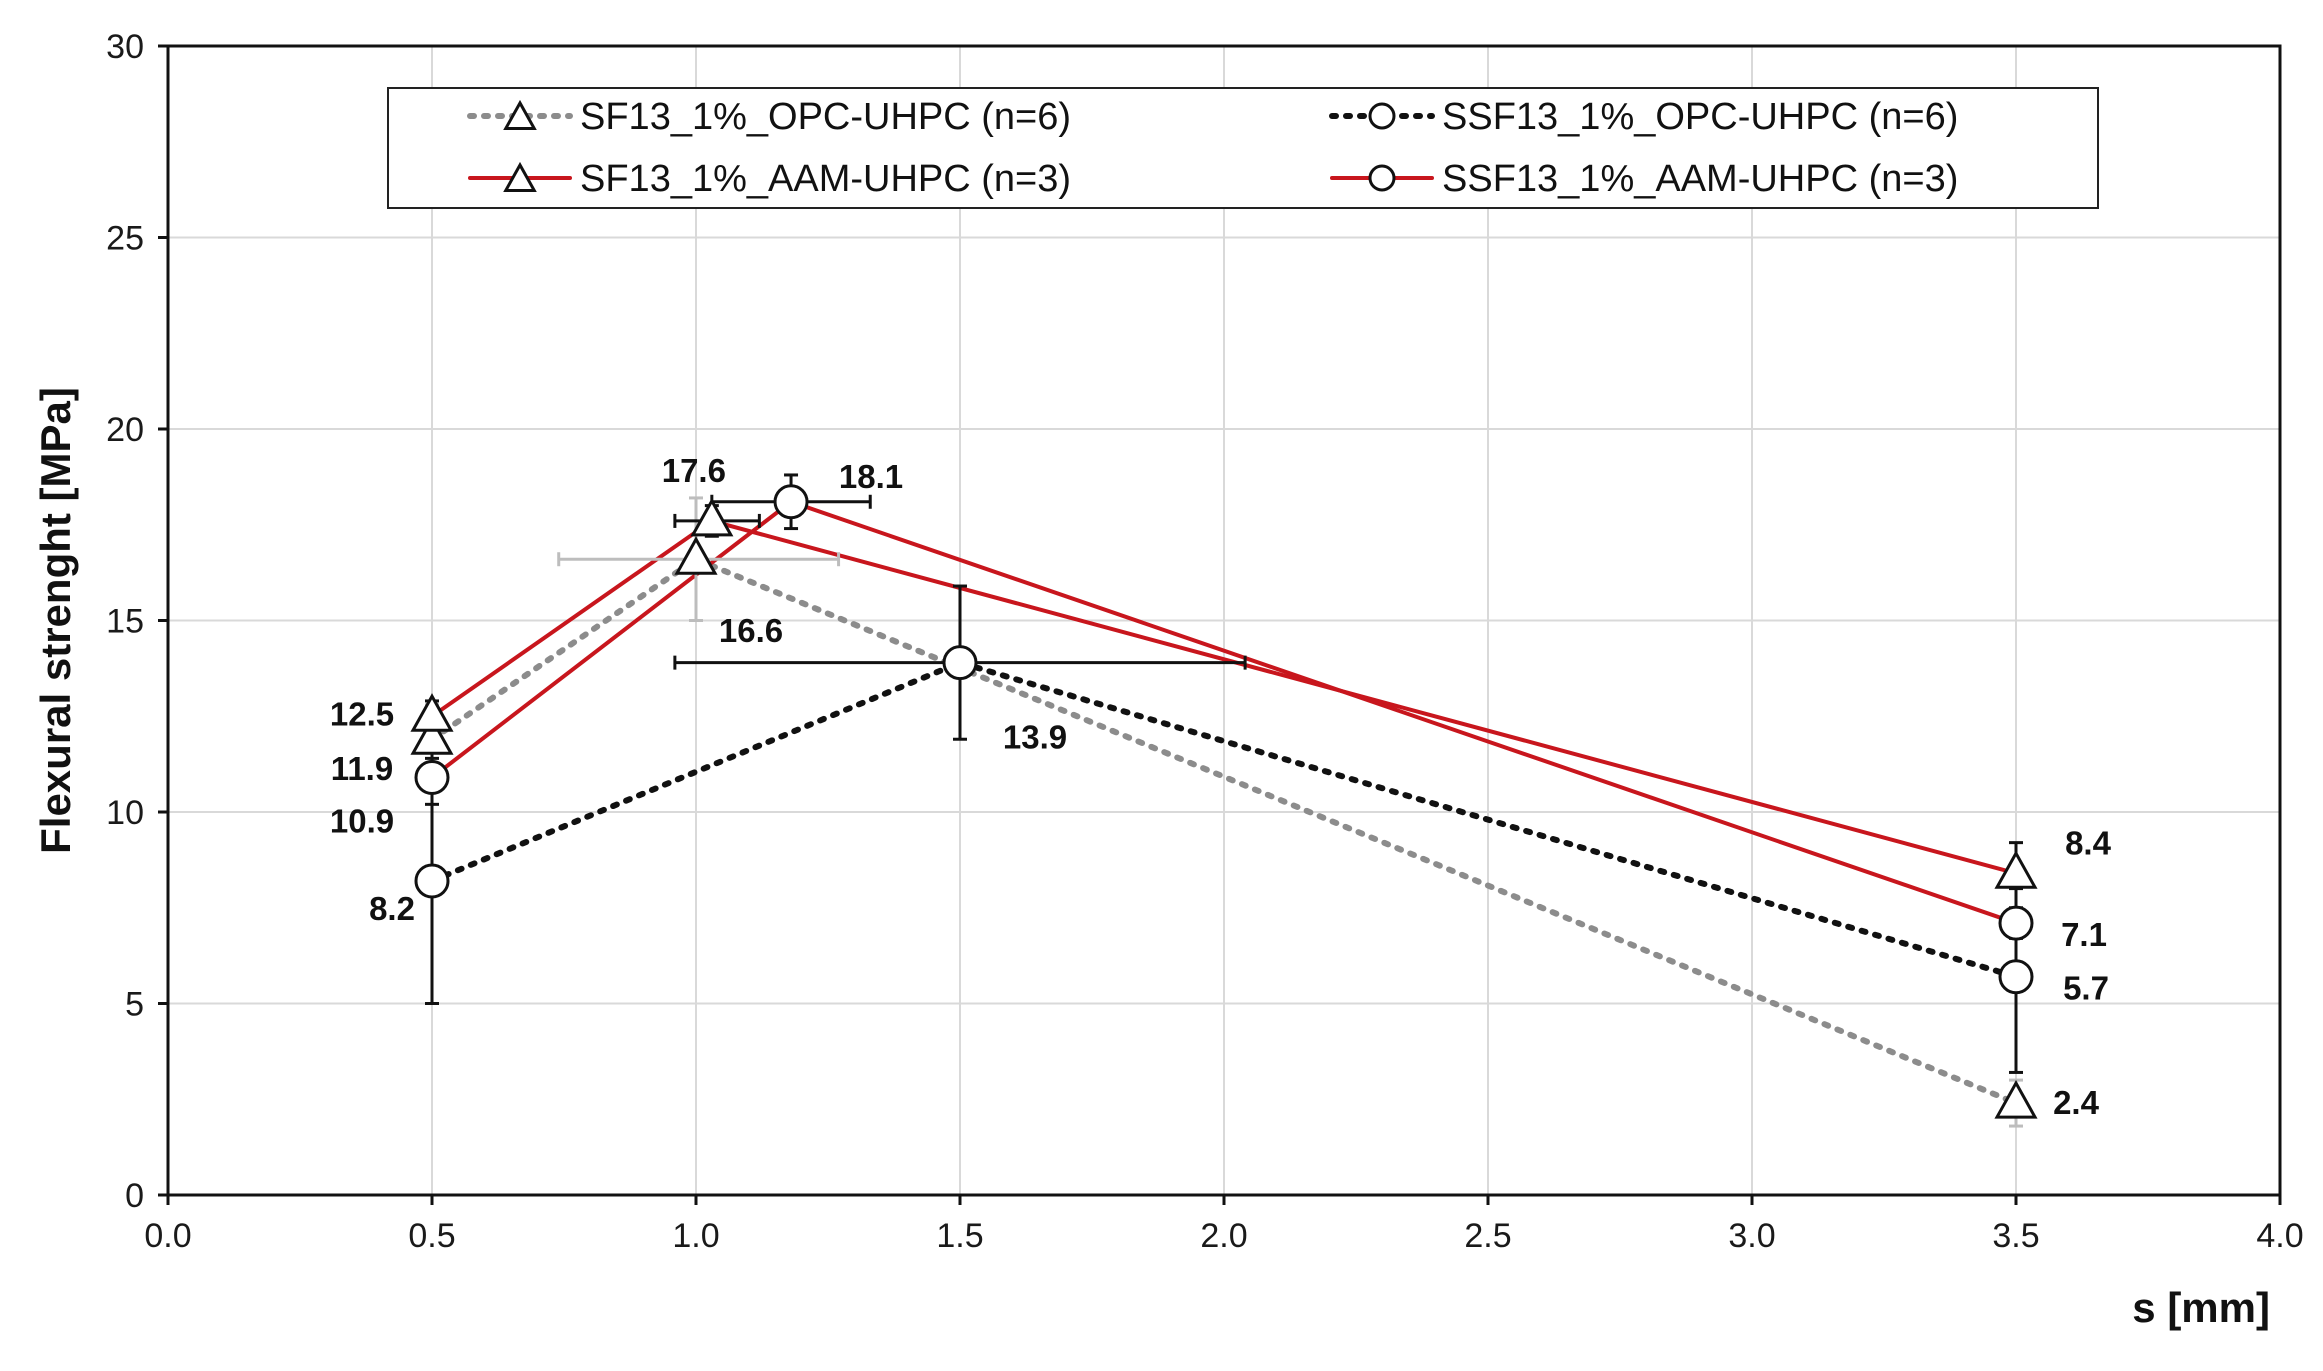 The height and width of the screenshot is (1371, 2323). What do you see at coordinates (2201, 1307) in the screenshot?
I see `x-axis-title: s [mm]` at bounding box center [2201, 1307].